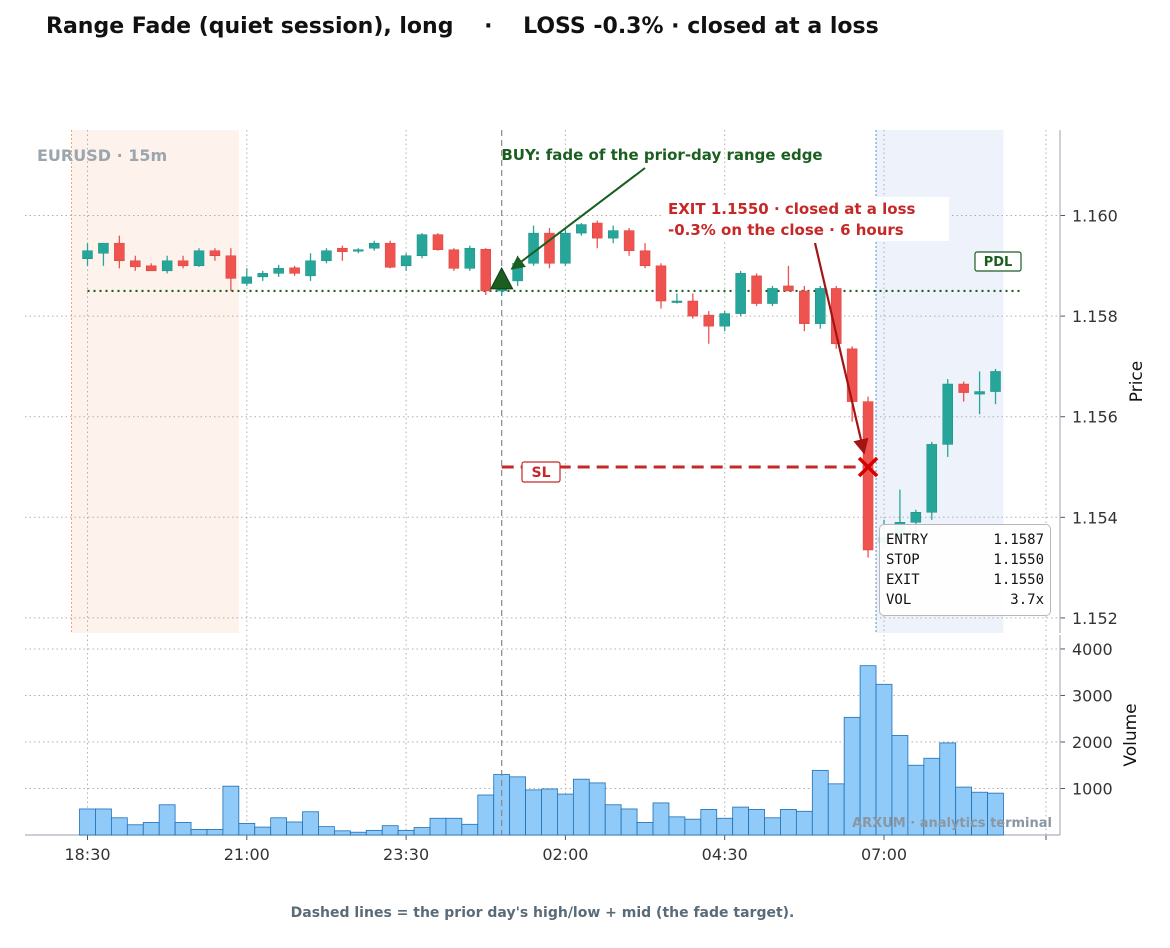 Image resolution: width=1170 pixels, height=948 pixels. What do you see at coordinates (501, 278) in the screenshot?
I see `entry-marker` at bounding box center [501, 278].